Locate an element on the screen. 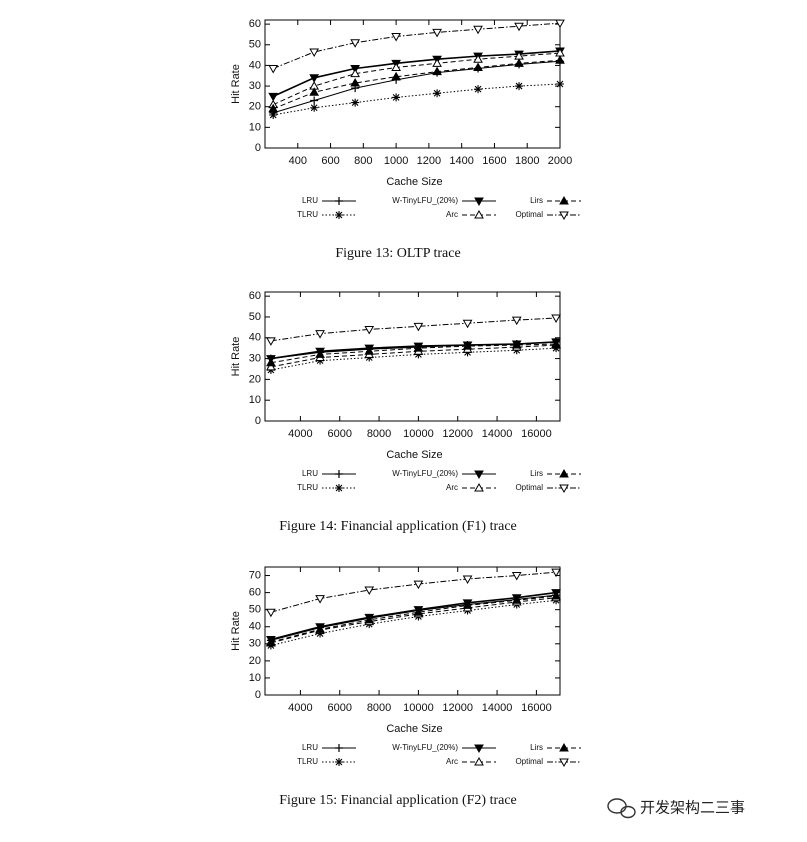 This screenshot has width=807, height=842. x-tick-label: 1400 is located at coordinates (461, 161).